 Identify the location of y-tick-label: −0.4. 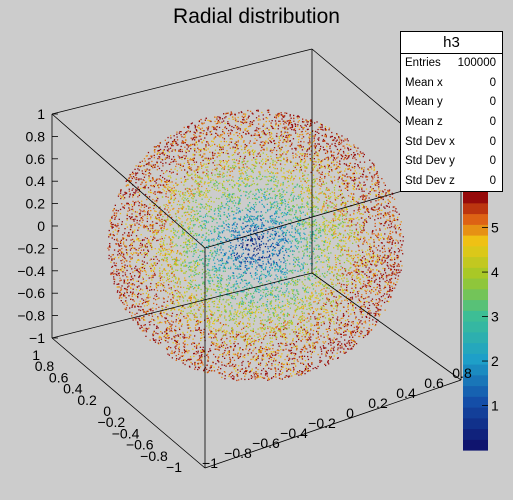
(126, 433).